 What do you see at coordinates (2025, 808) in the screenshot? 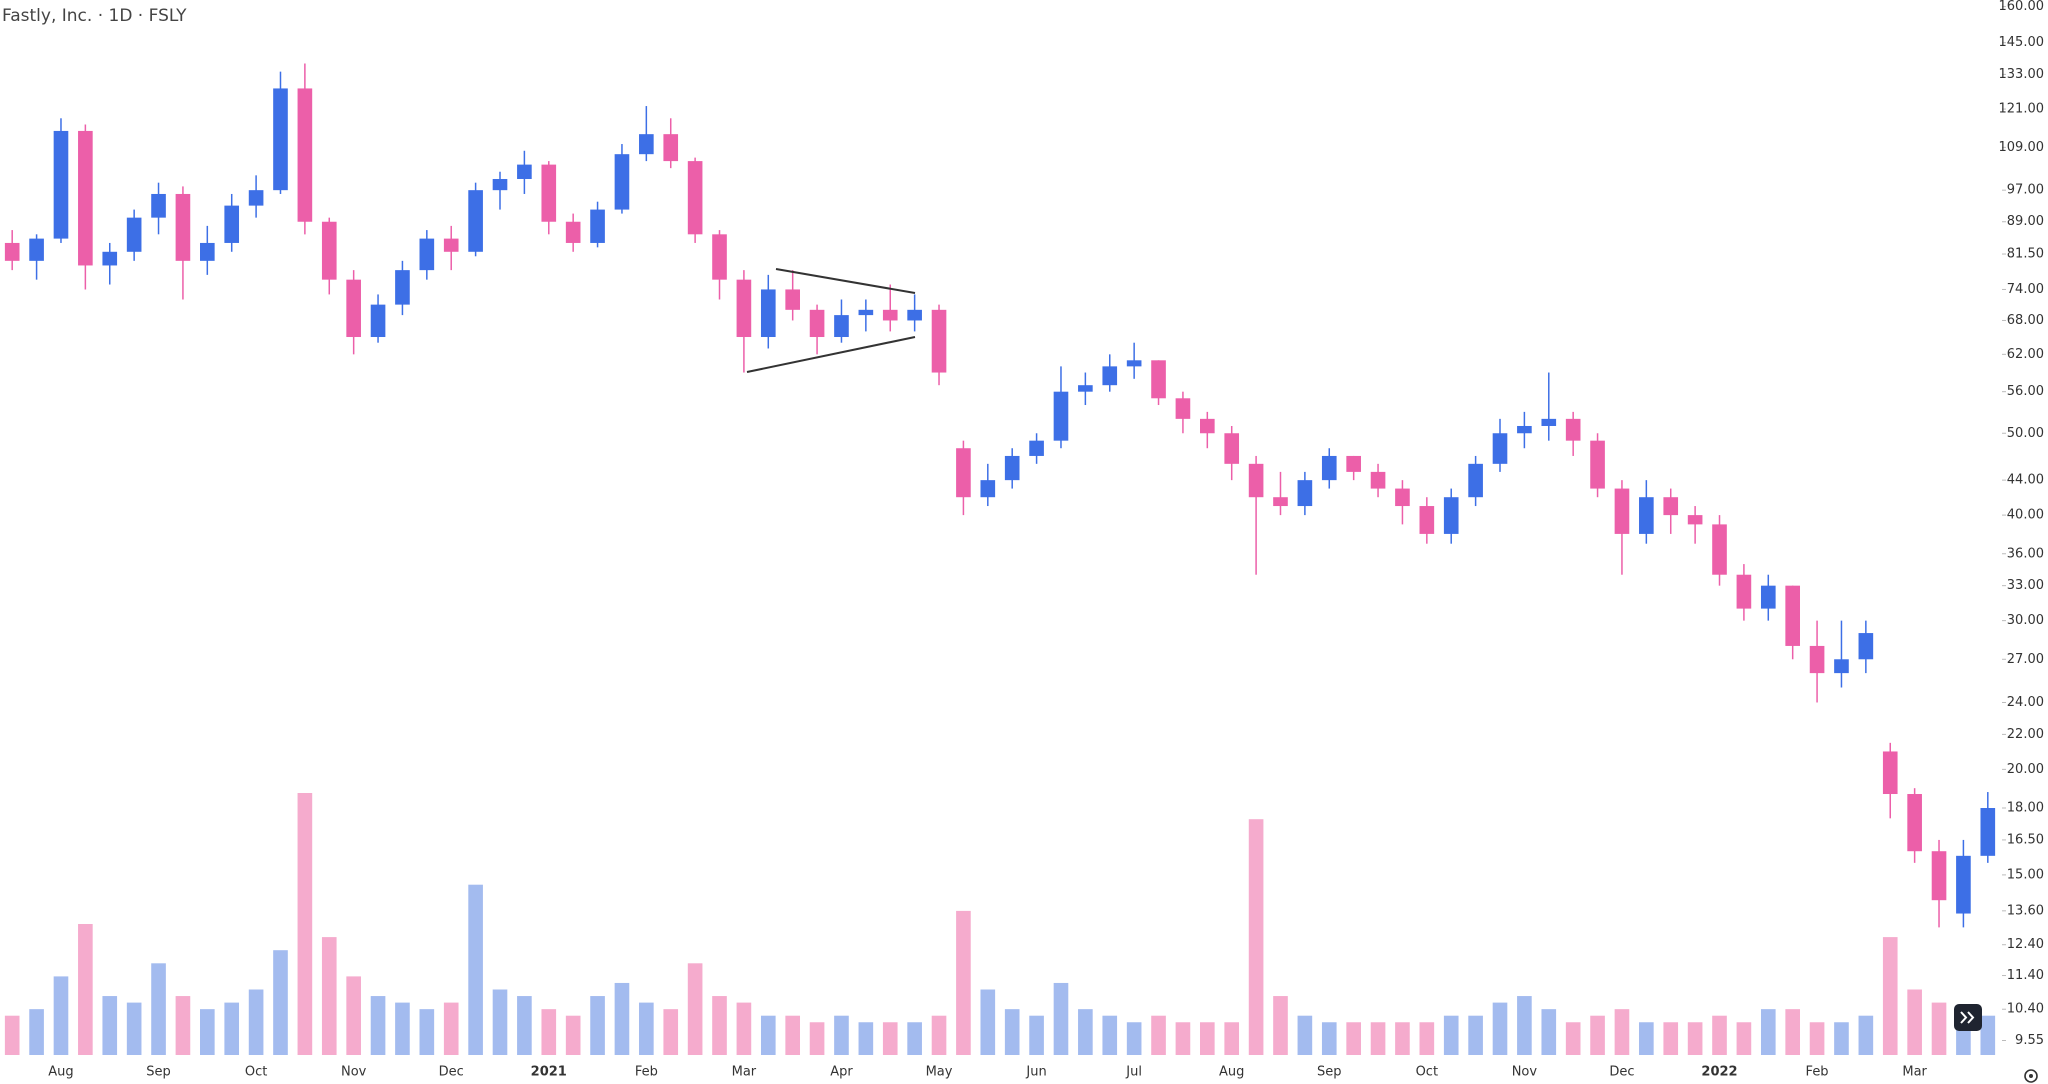
I see `y-tick-label: 18.00` at bounding box center [2025, 808].